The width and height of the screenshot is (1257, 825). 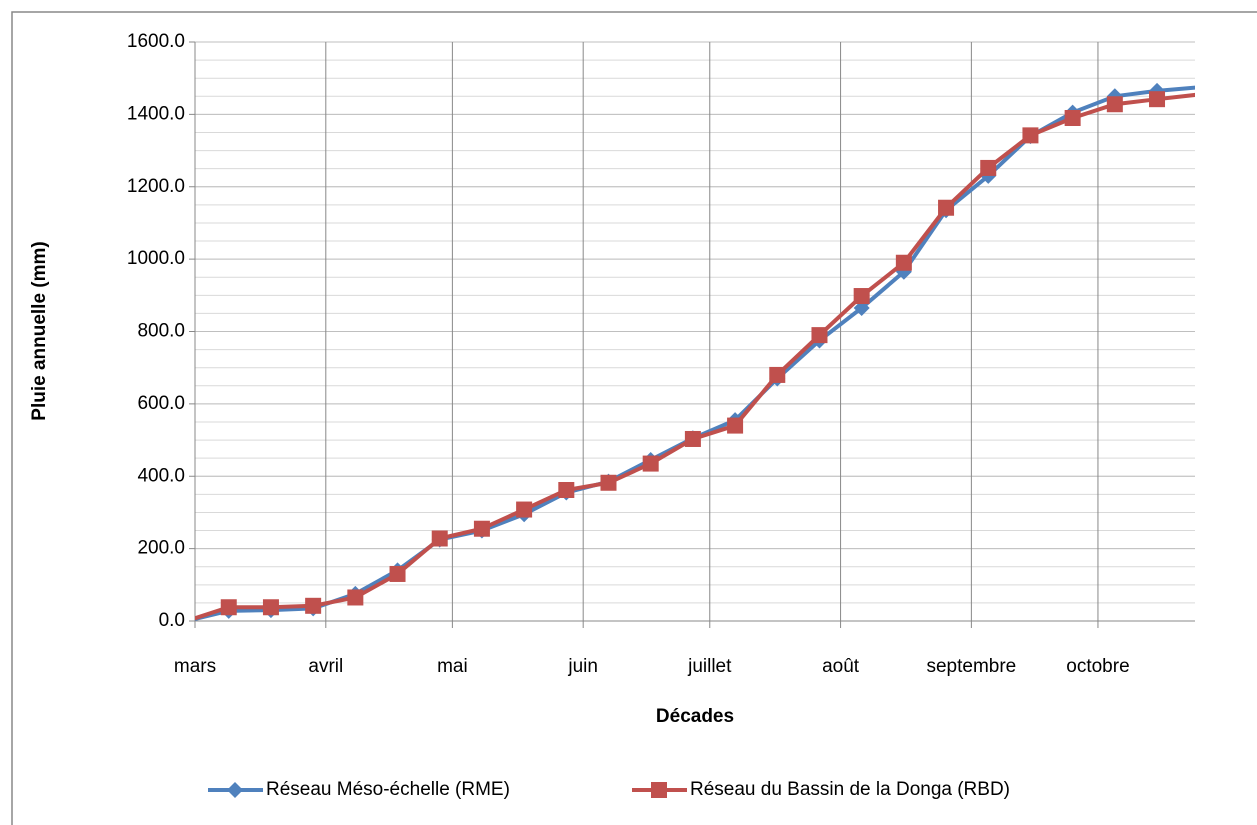 I want to click on legend-label: Réseau Méso-échelle (RME), so click(x=388, y=789).